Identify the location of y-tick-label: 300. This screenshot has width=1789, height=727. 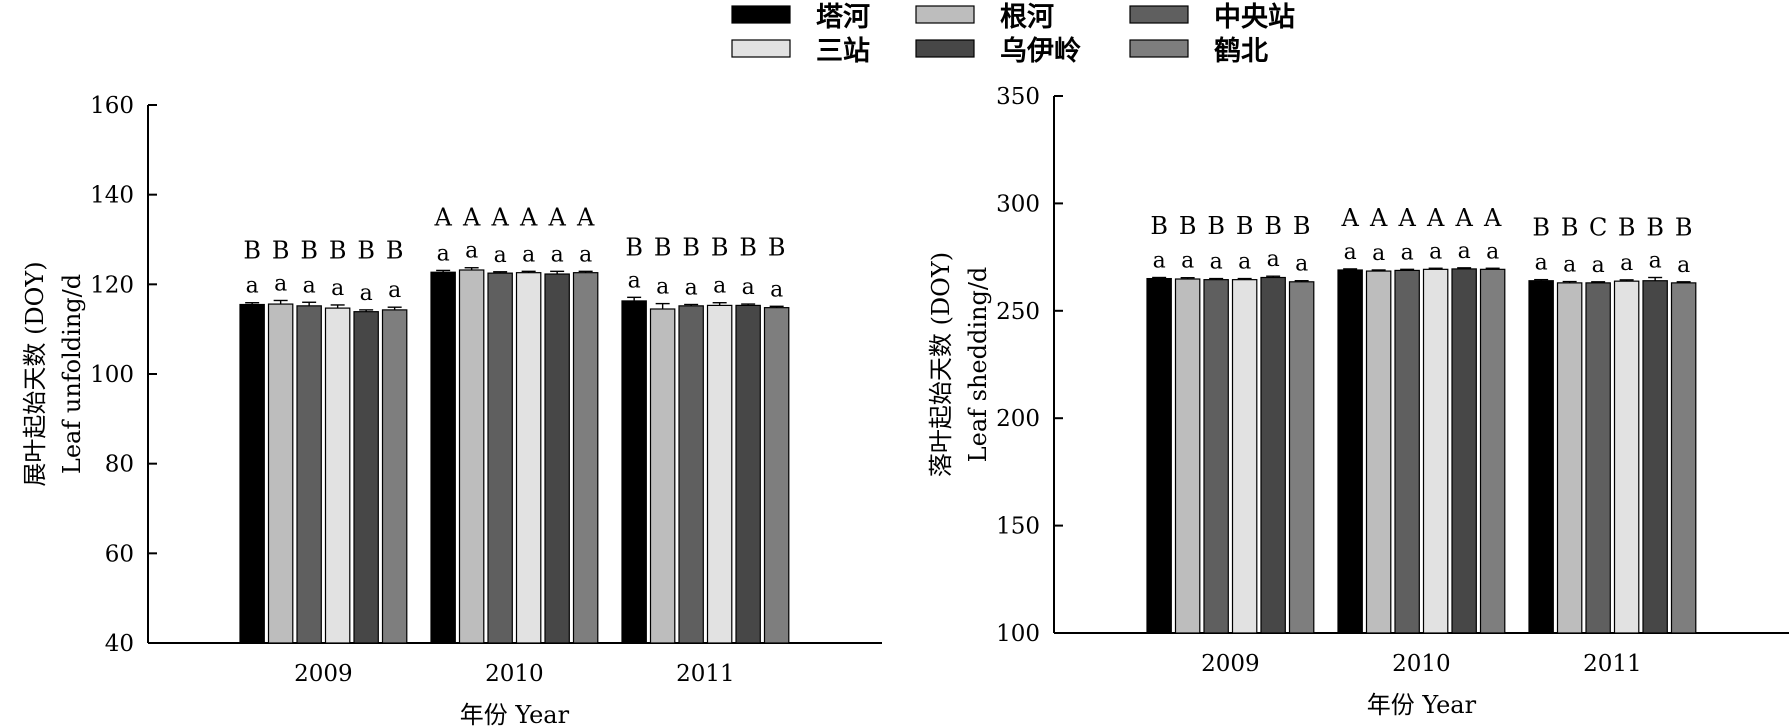
(1018, 204).